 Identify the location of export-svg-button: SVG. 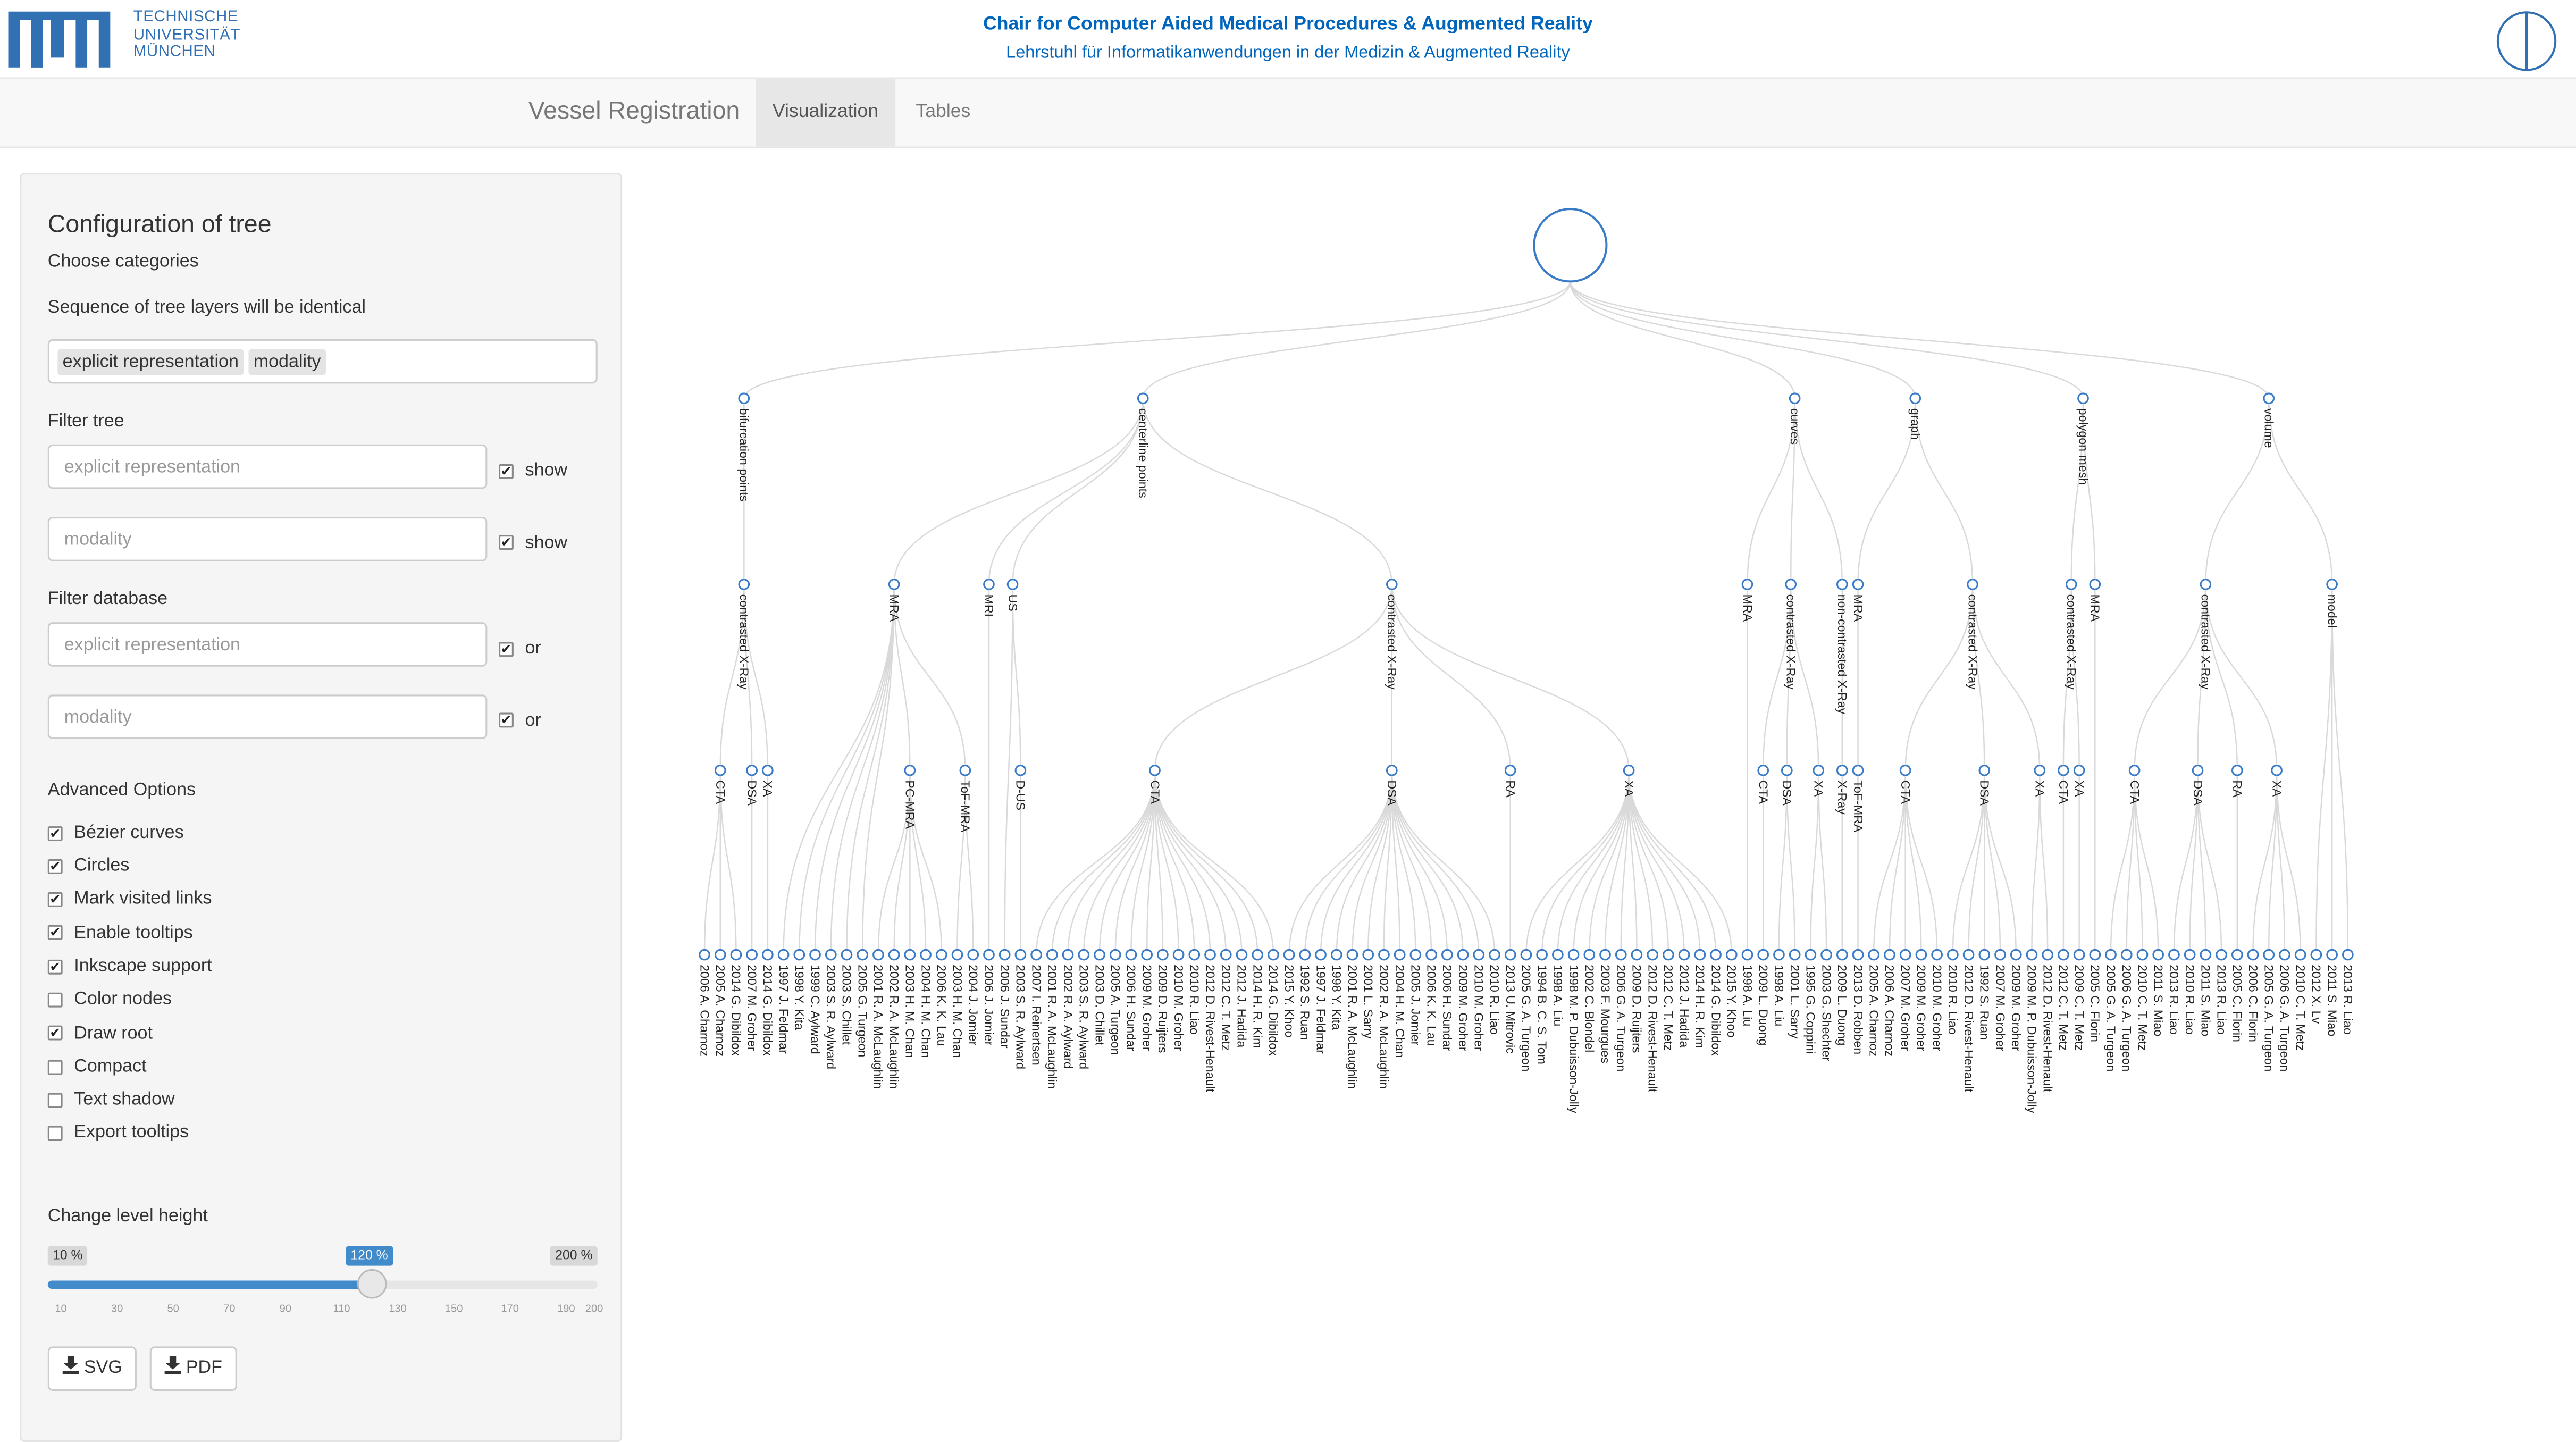
(92, 1368).